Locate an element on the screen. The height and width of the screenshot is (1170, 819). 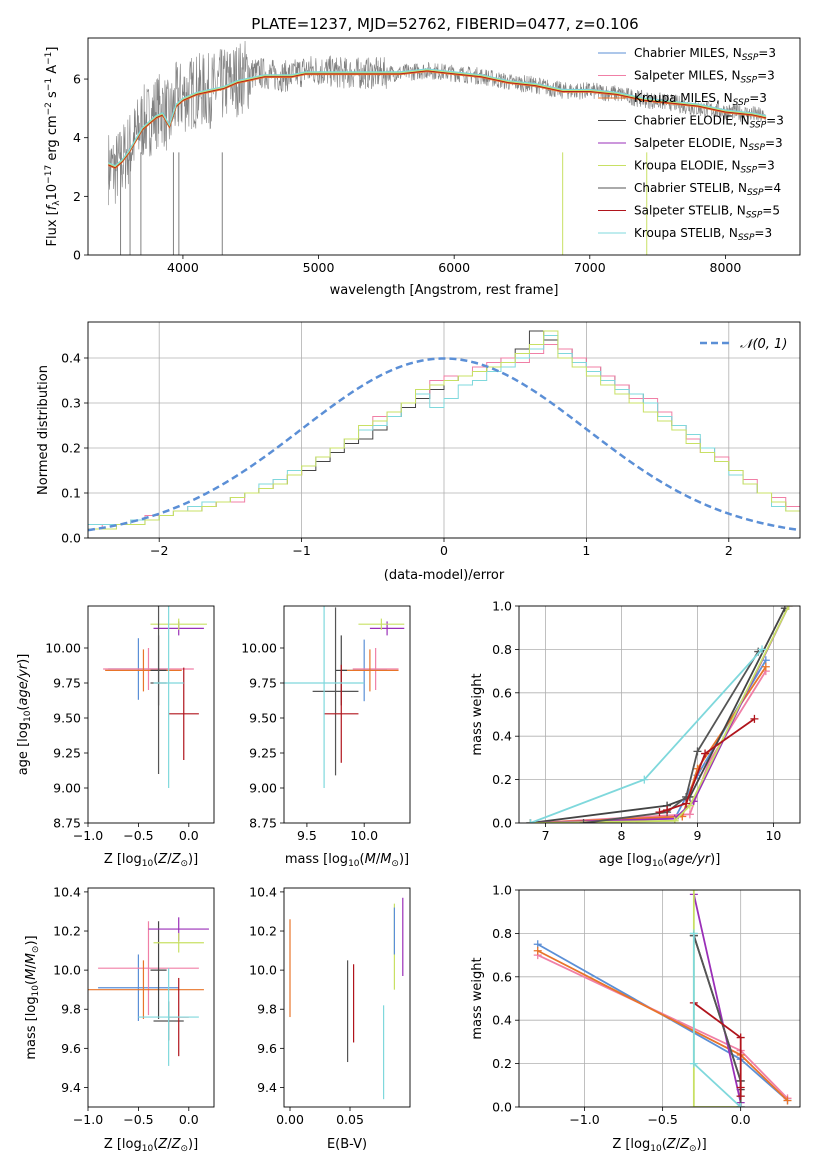
y-tick-label: 9.4 is located at coordinates (71, 1087).